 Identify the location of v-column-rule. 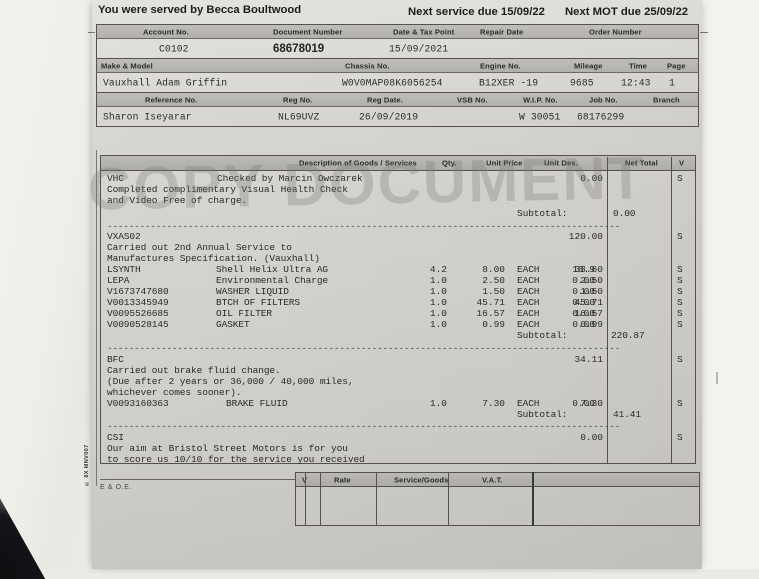
(671, 310).